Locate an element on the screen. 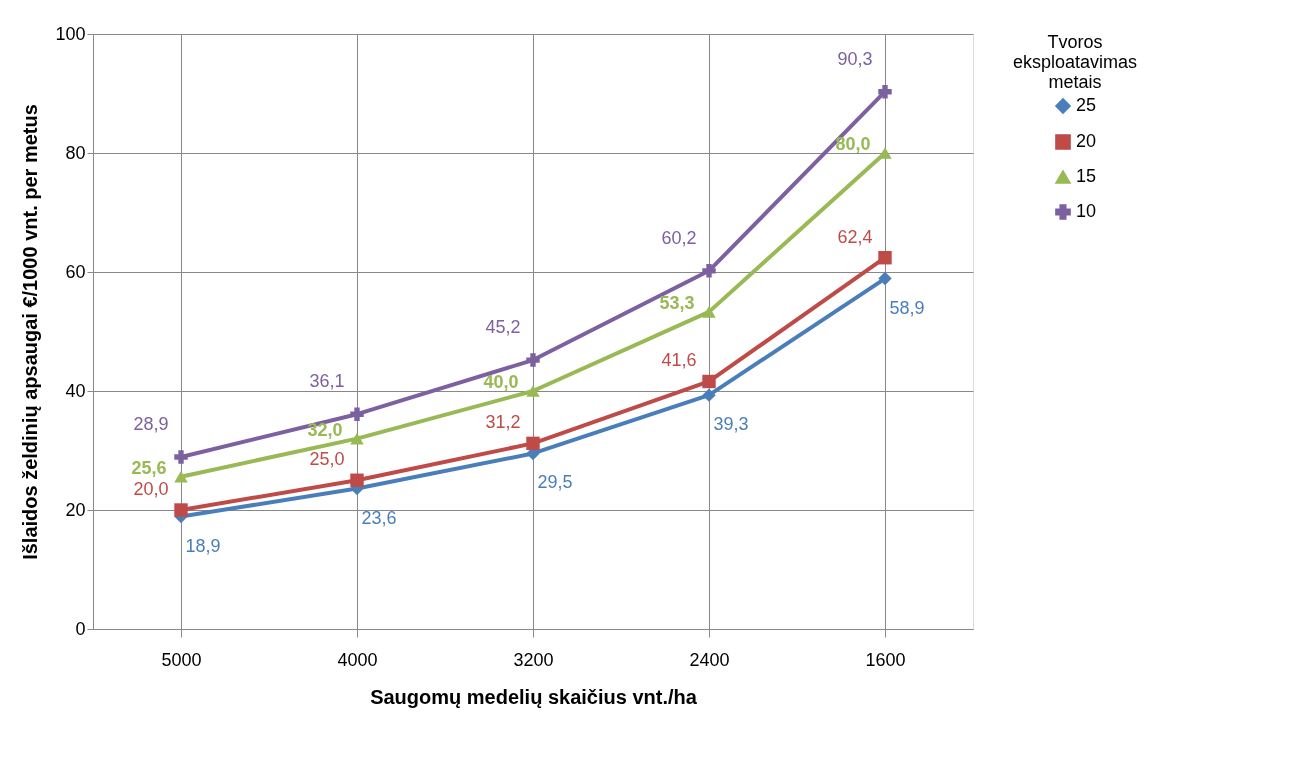  data-label: 25,6 is located at coordinates (149, 467).